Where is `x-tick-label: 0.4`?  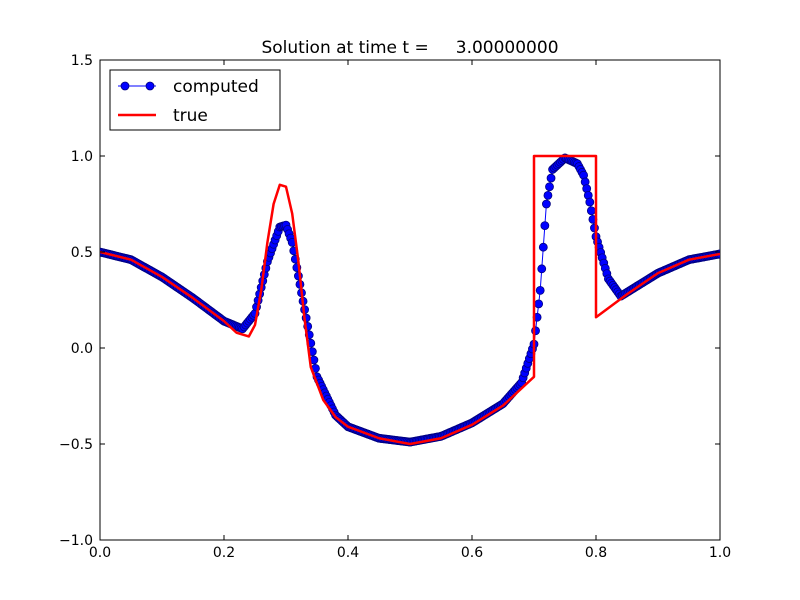
x-tick-label: 0.4 is located at coordinates (348, 553).